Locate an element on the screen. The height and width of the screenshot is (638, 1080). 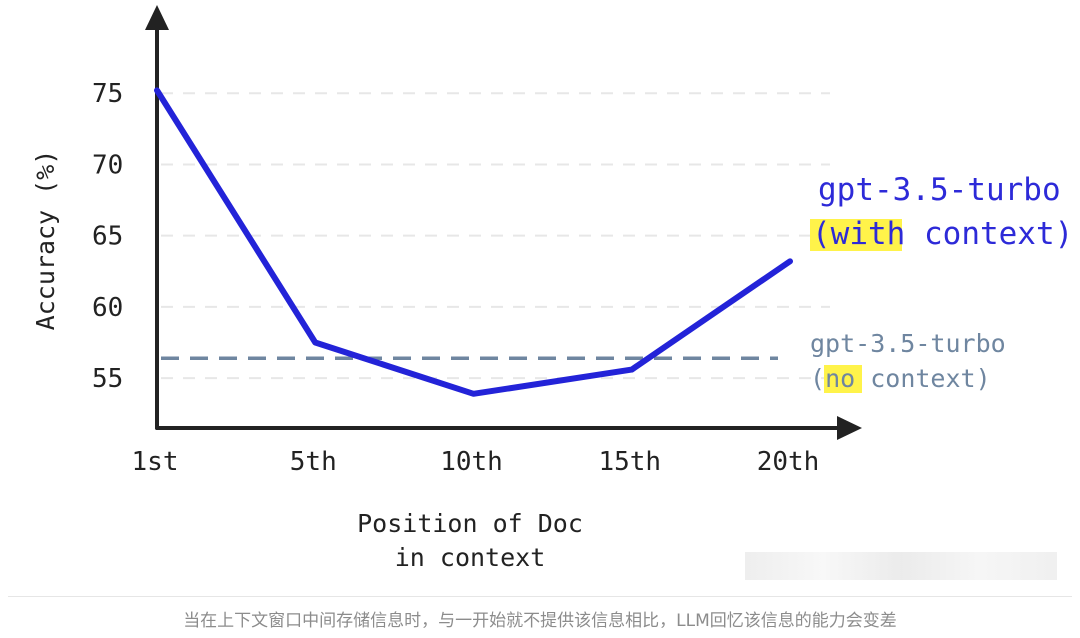
y-tick-label: 55 is located at coordinates (107, 379).